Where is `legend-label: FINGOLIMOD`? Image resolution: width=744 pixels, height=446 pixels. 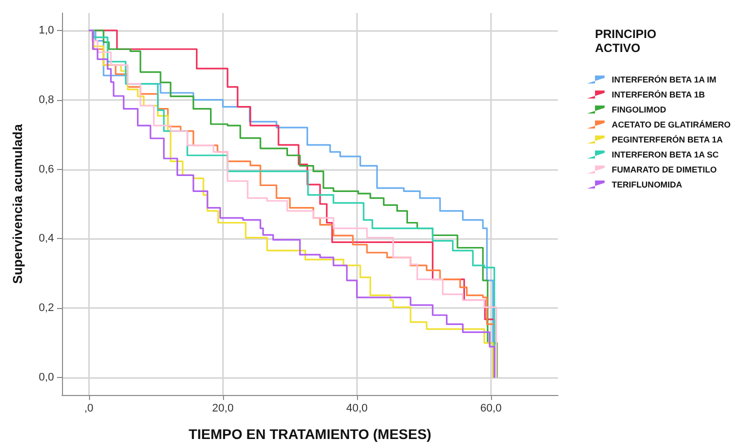 legend-label: FINGOLIMOD is located at coordinates (639, 109).